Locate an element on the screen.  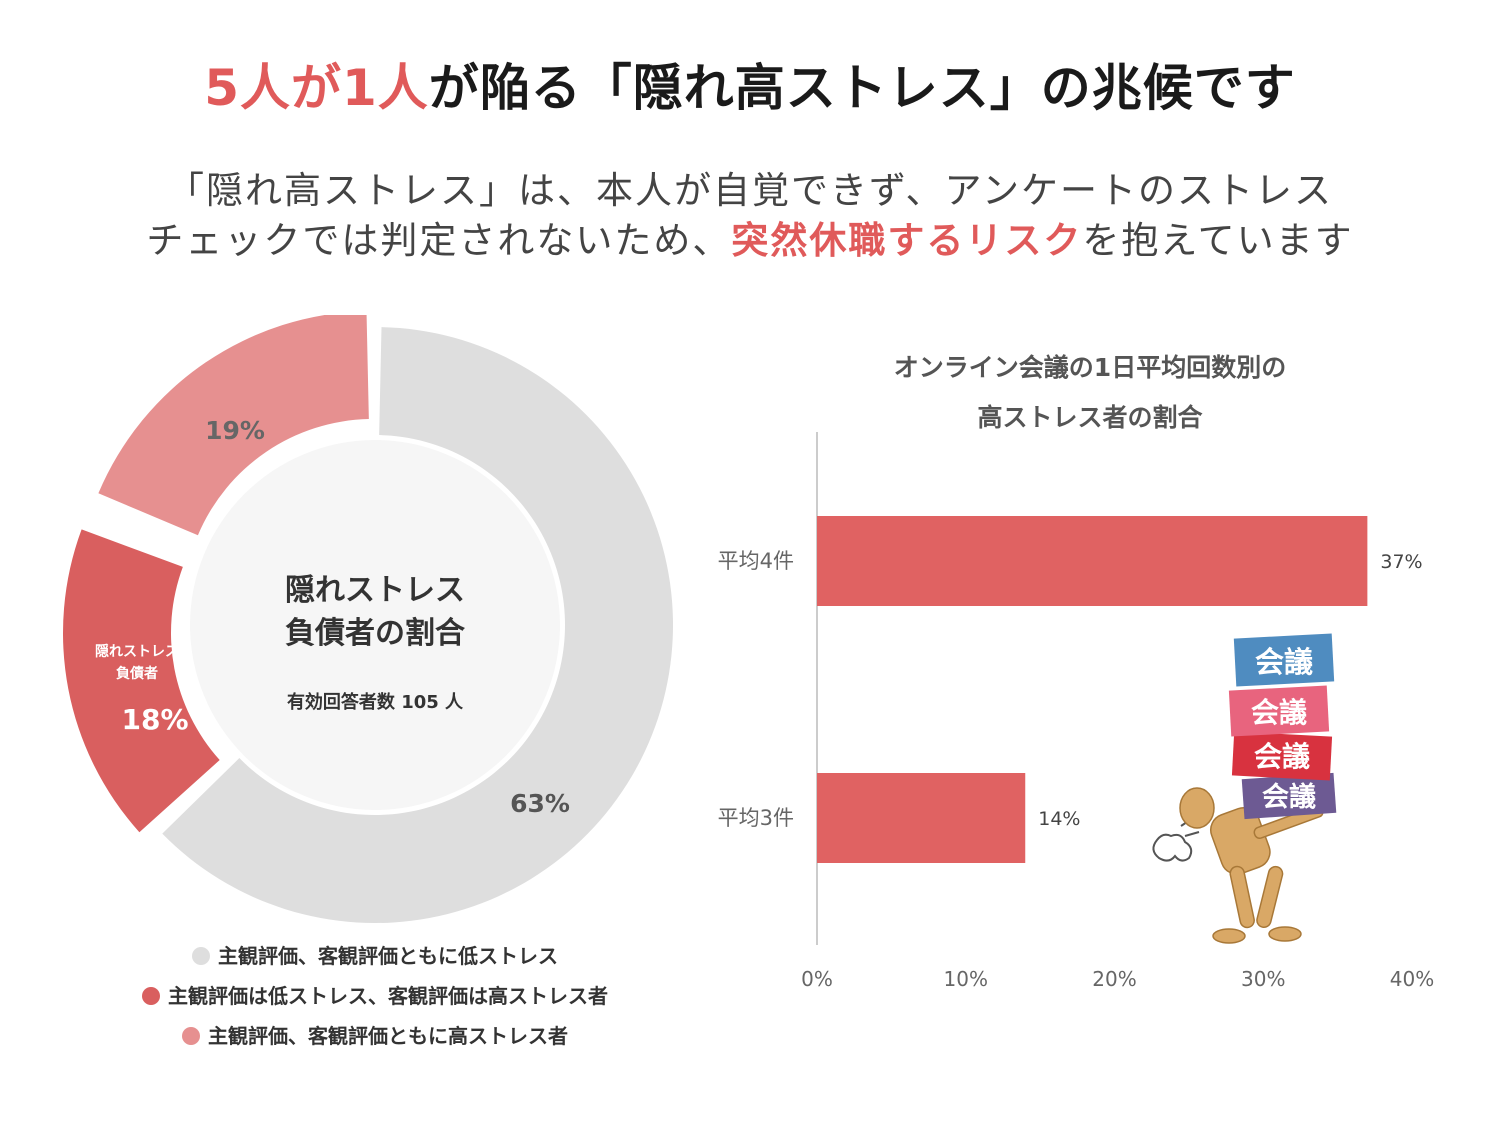
page-title: 5人が1人が陥る「隠れ高ストレス」の兆候です is located at coordinates (750, 84).